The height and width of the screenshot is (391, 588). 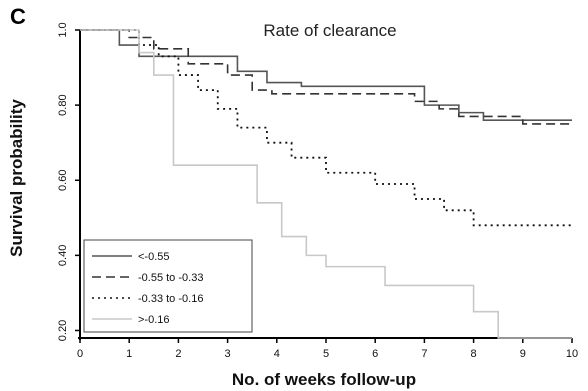 I want to click on x-axis-label: No. of weeks follow-up, so click(x=324, y=379).